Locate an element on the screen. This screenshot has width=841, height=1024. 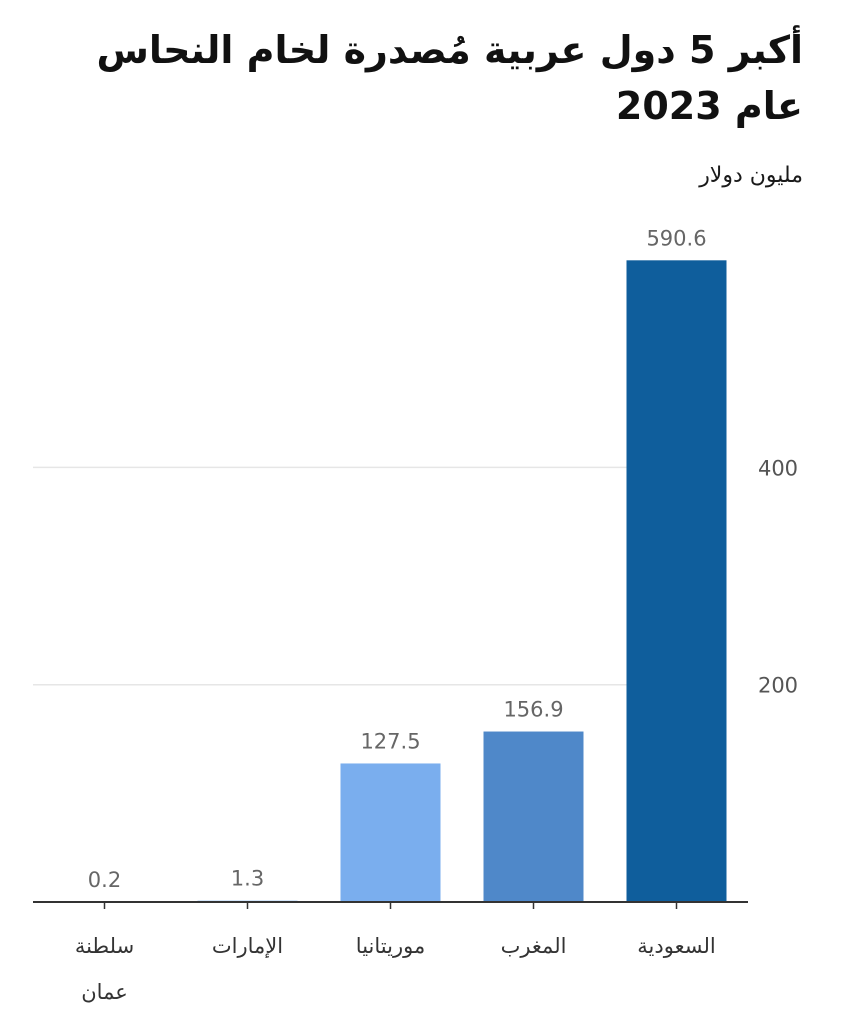
category-label-3-0: الإمارات is located at coordinates (247, 946).